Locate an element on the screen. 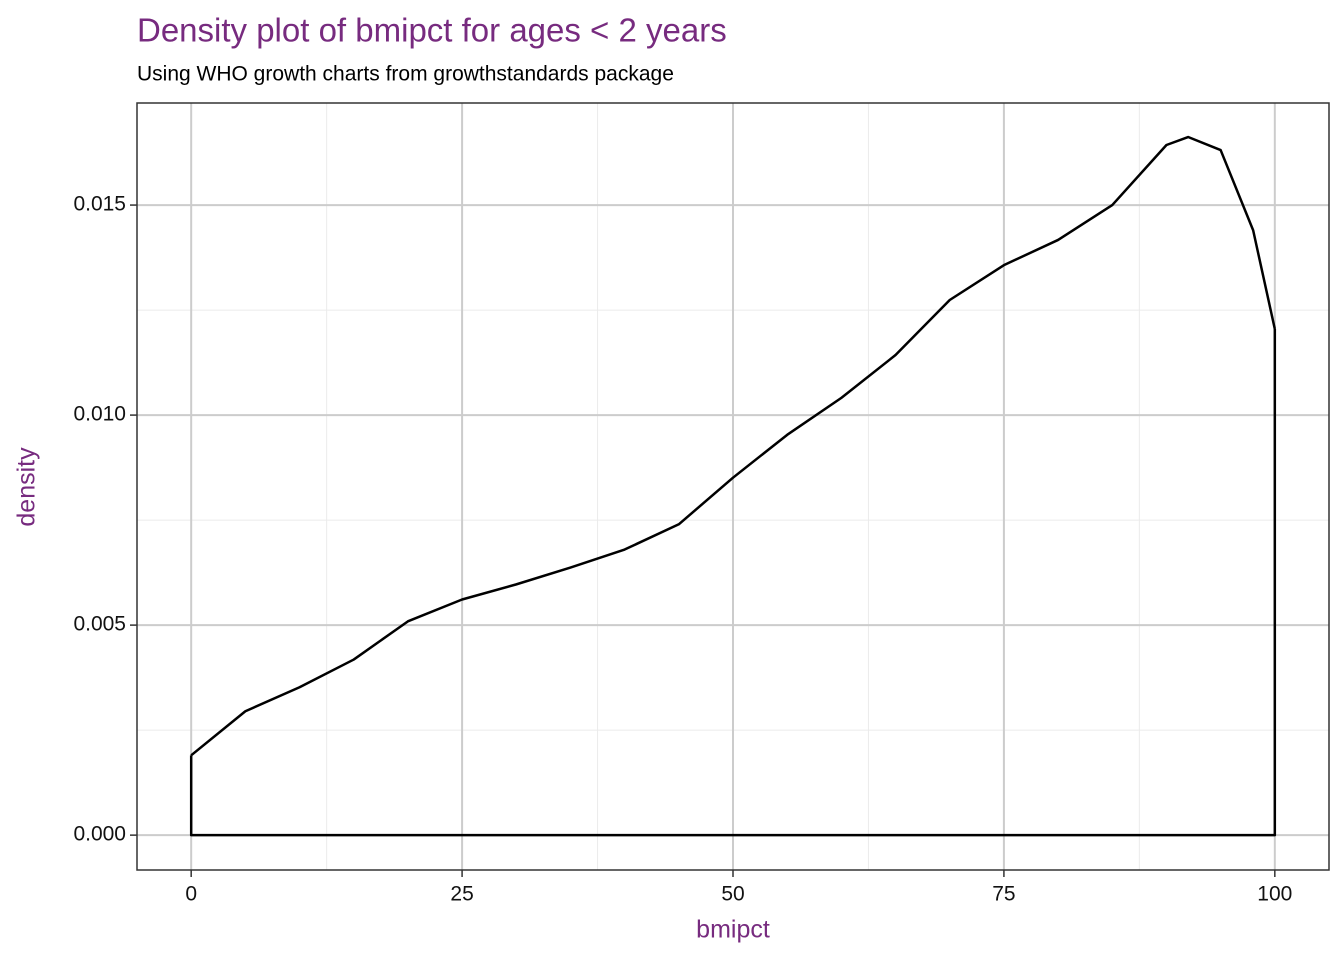 The width and height of the screenshot is (1344, 960). y-tick-label: 0.005 is located at coordinates (99, 624).